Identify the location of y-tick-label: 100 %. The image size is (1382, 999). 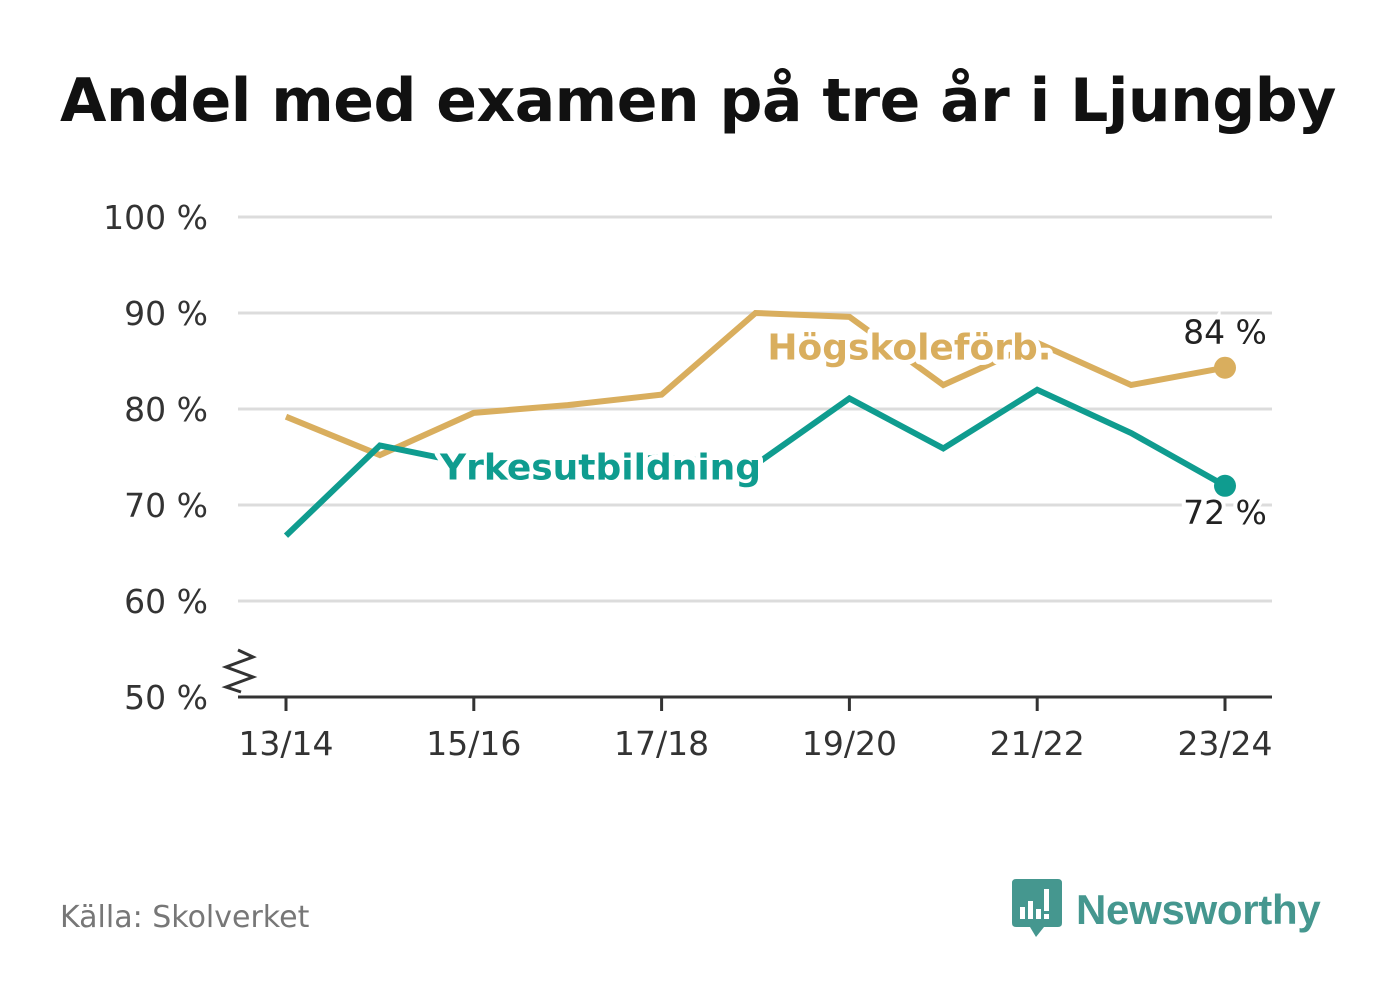
(155, 217).